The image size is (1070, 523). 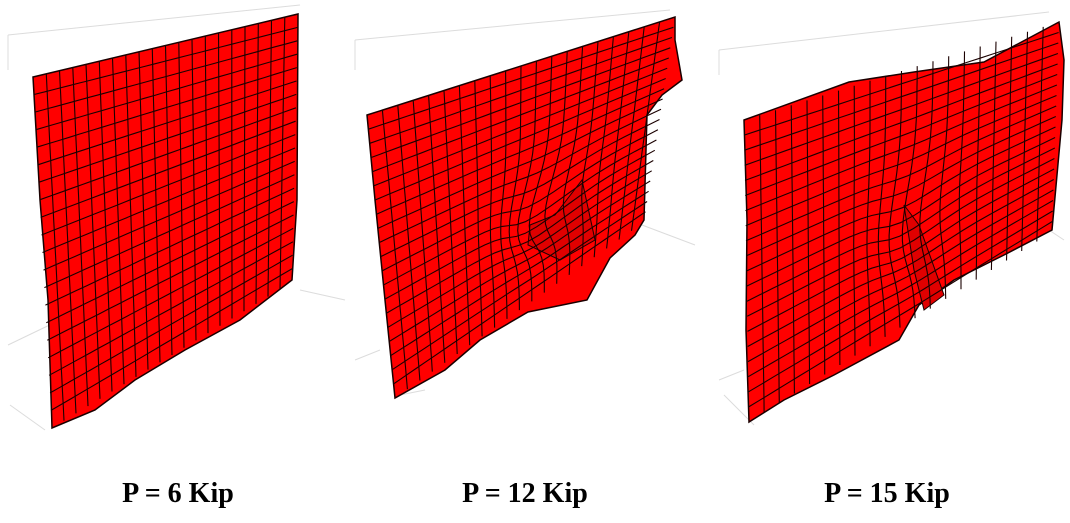 What do you see at coordinates (887, 494) in the screenshot?
I see `panel-caption-p15: P = 15 Kip` at bounding box center [887, 494].